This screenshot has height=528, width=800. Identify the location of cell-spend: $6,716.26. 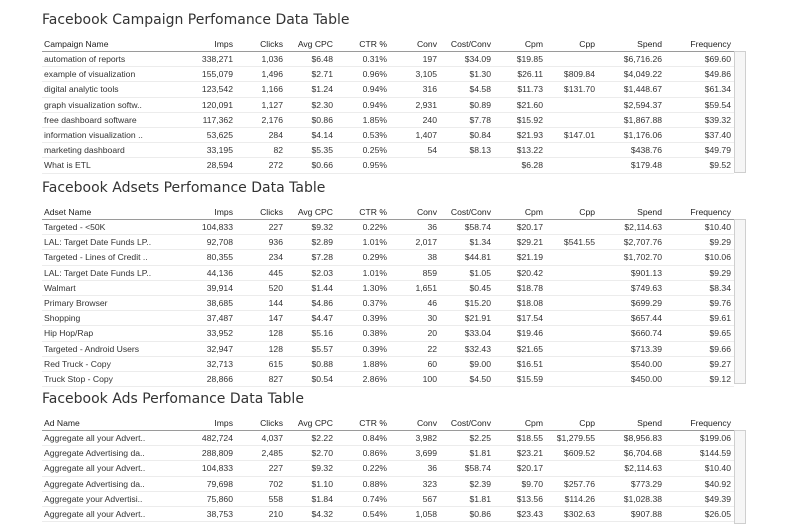
(631, 59).